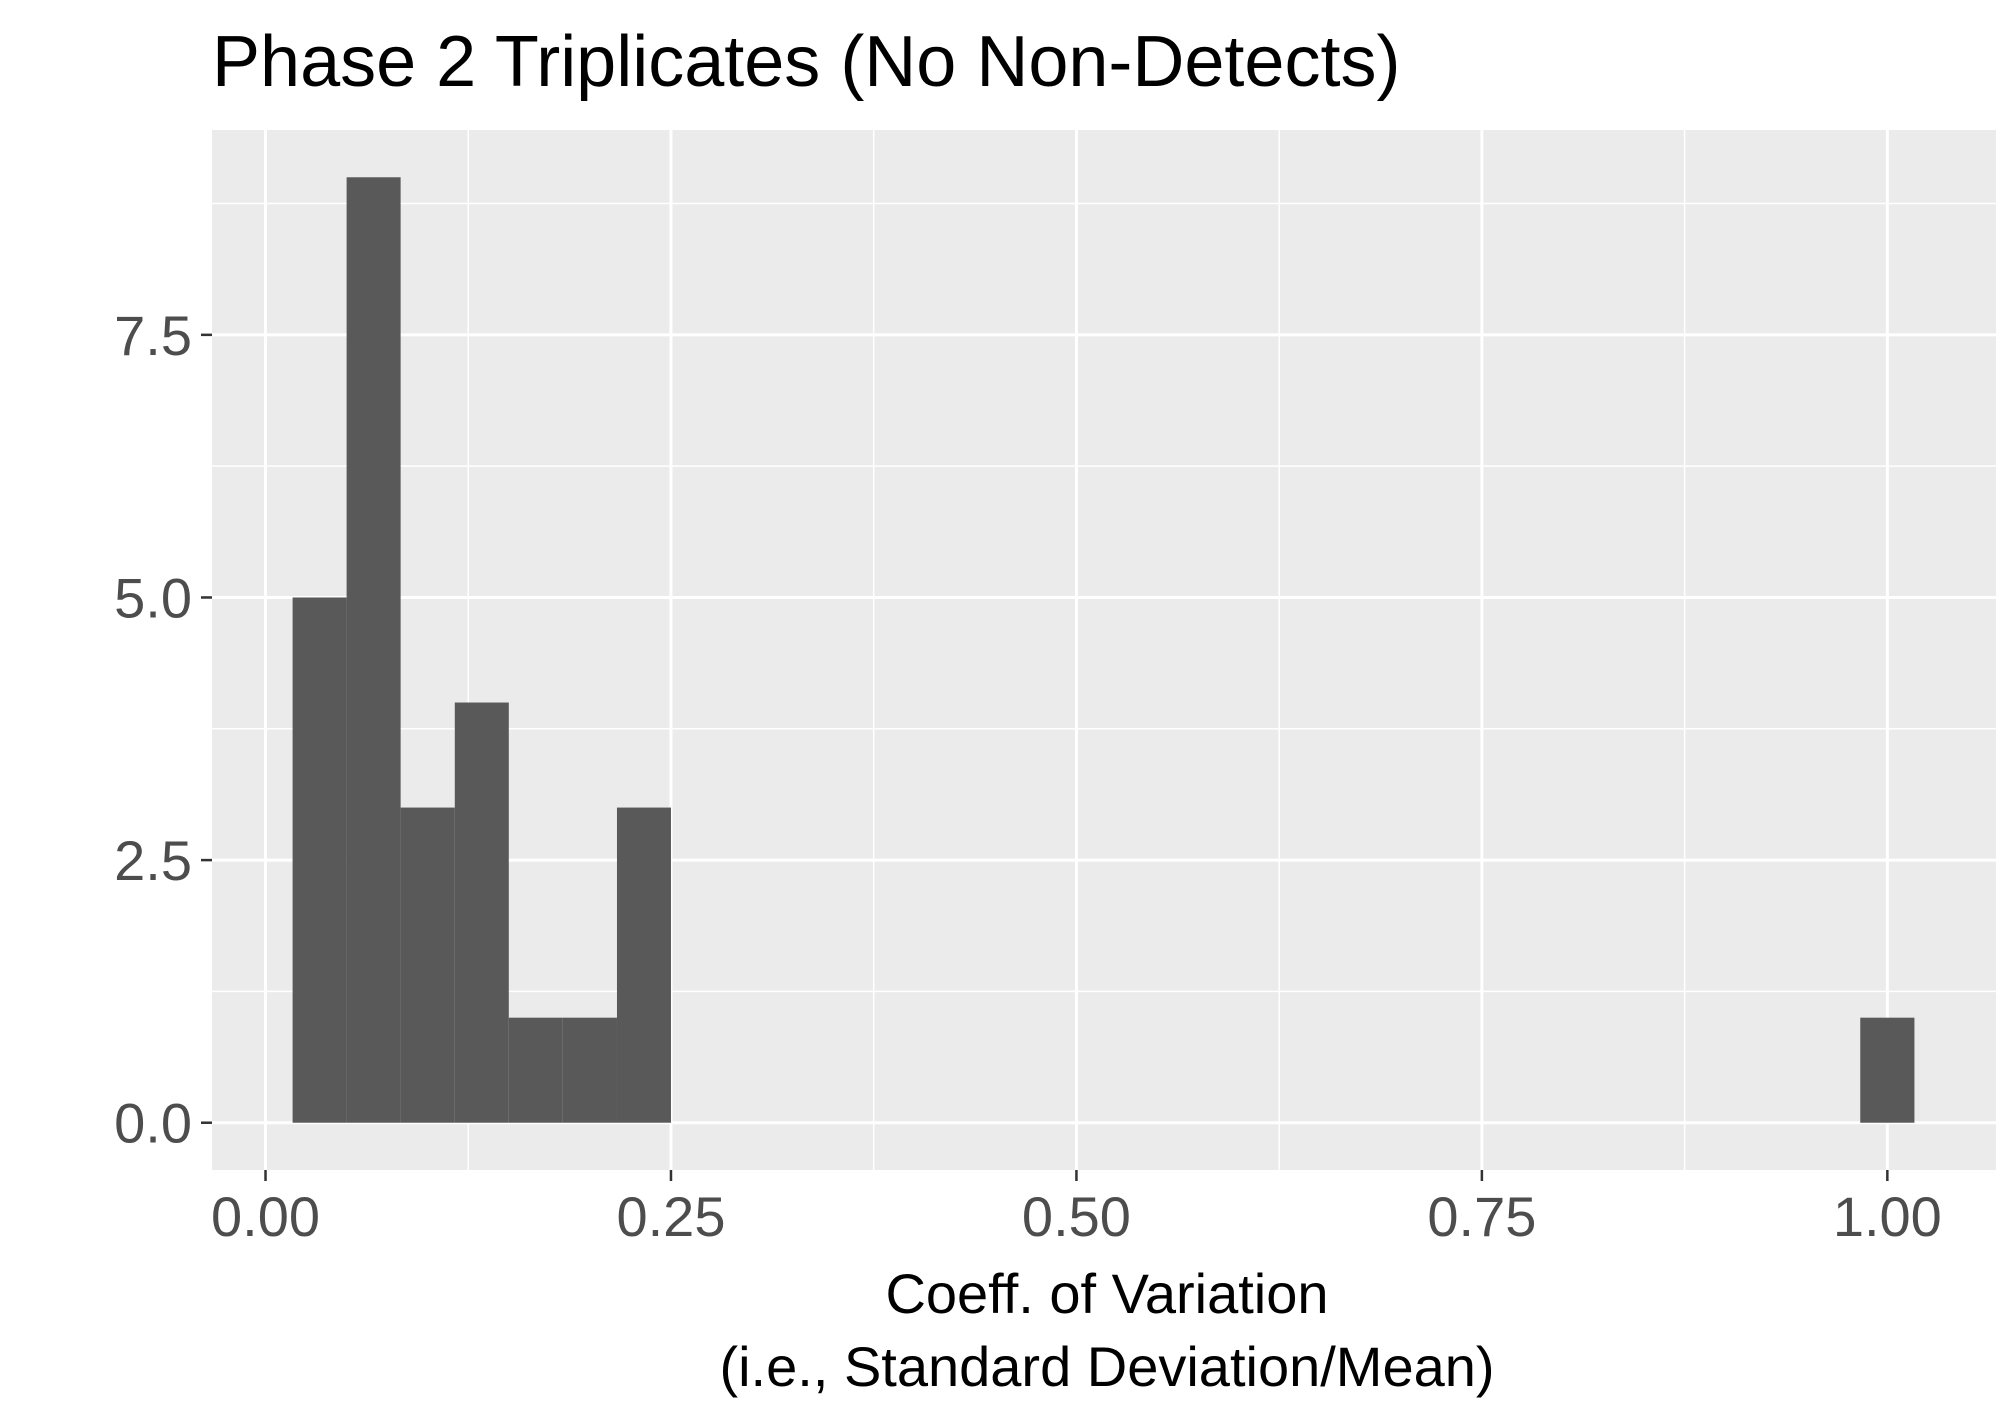 This screenshot has width=2007, height=1422. I want to click on x-tick-label: 0.00, so click(265, 1216).